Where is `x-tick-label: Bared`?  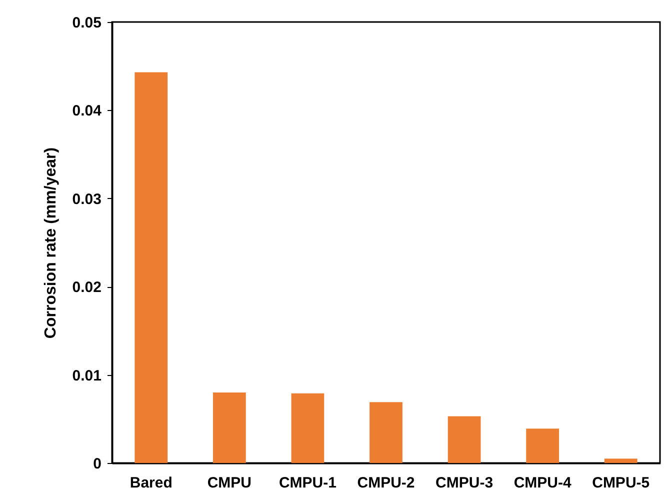 x-tick-label: Bared is located at coordinates (151, 483).